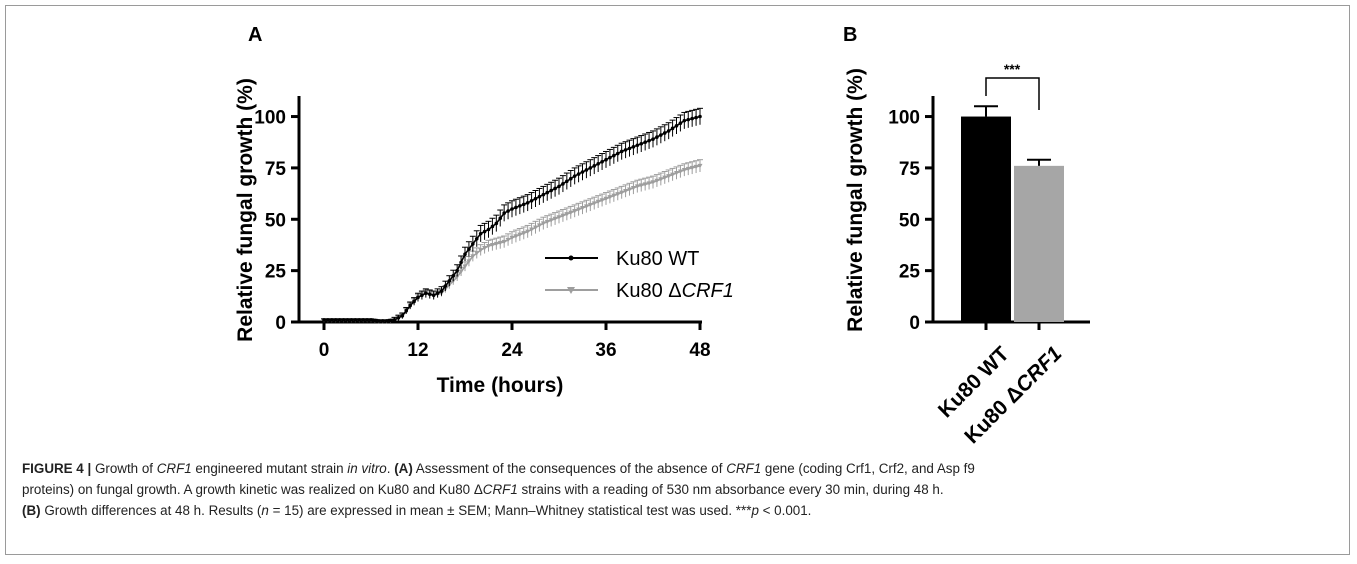  I want to click on caption-n: n, so click(265, 510).